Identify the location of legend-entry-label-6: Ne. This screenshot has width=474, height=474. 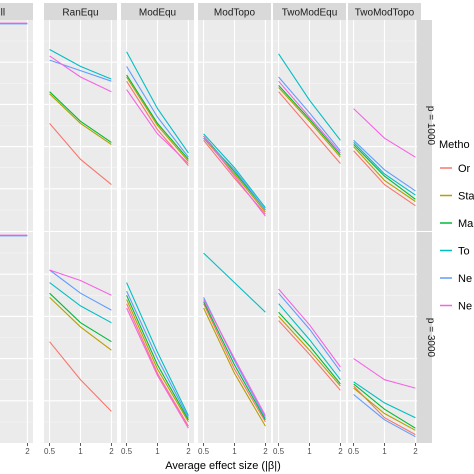
(465, 307).